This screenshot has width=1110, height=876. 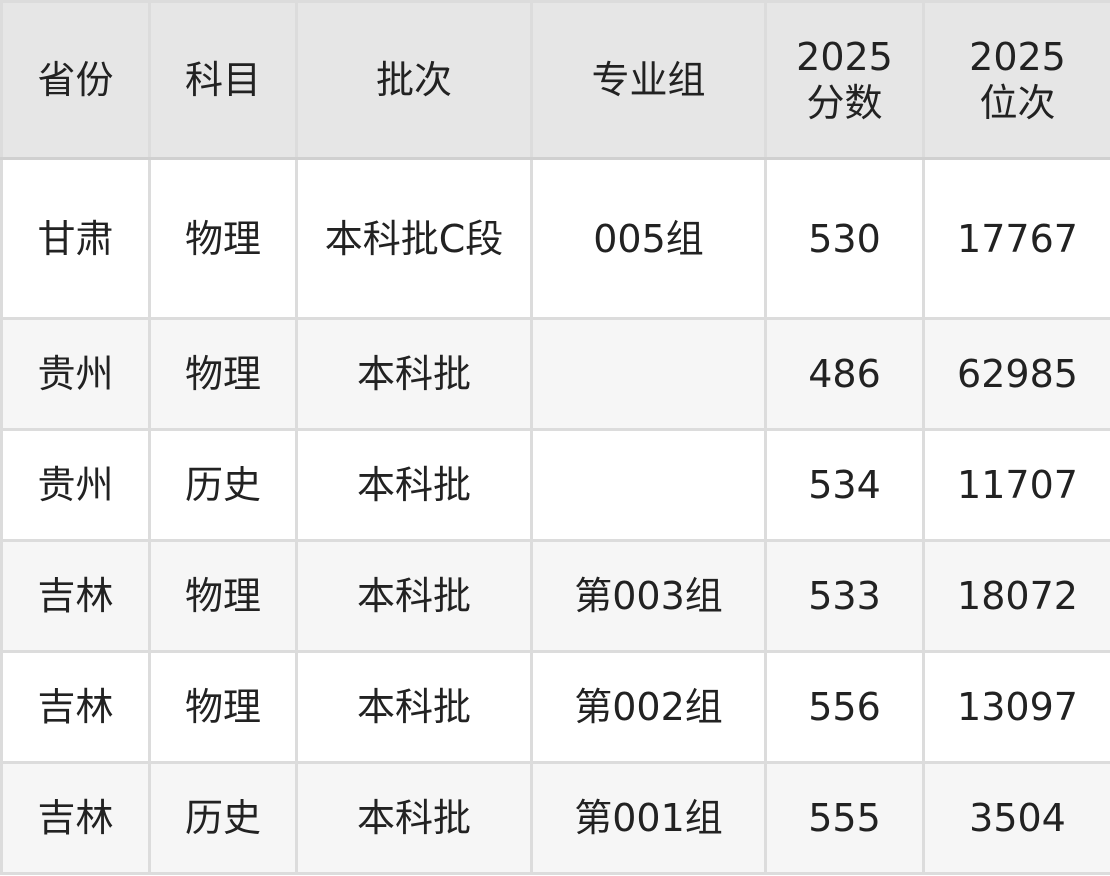 What do you see at coordinates (844, 818) in the screenshot?
I see `cell-score-2025: 555` at bounding box center [844, 818].